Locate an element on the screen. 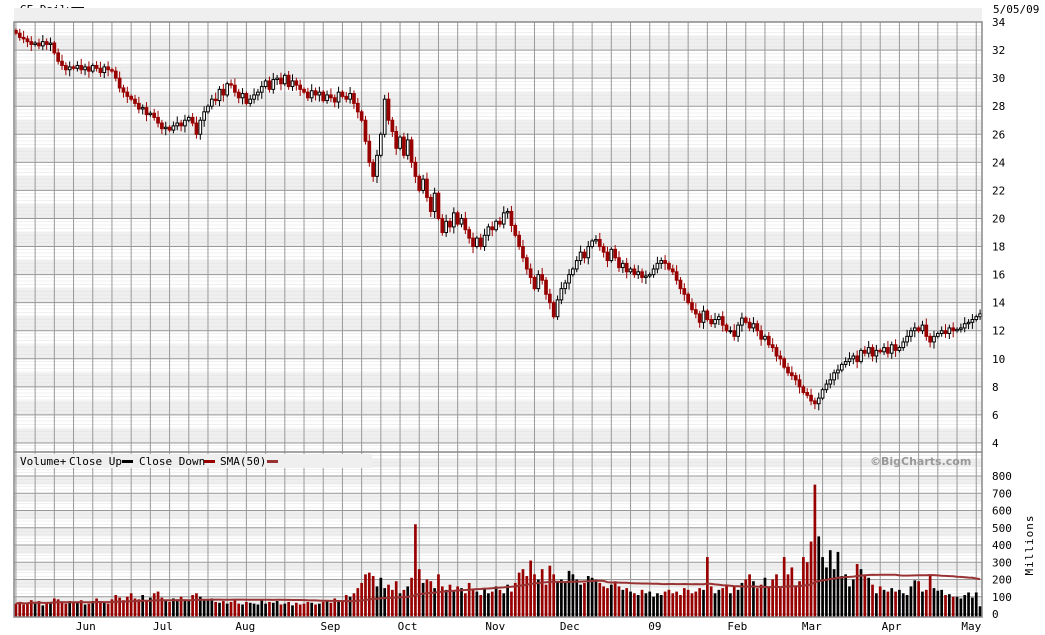  month-tick-label: Jul is located at coordinates (163, 626).